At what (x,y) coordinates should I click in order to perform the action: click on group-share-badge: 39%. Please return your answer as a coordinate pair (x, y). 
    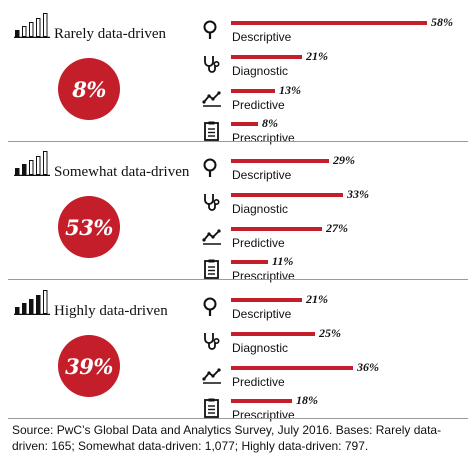
    Looking at the image, I should click on (89, 366).